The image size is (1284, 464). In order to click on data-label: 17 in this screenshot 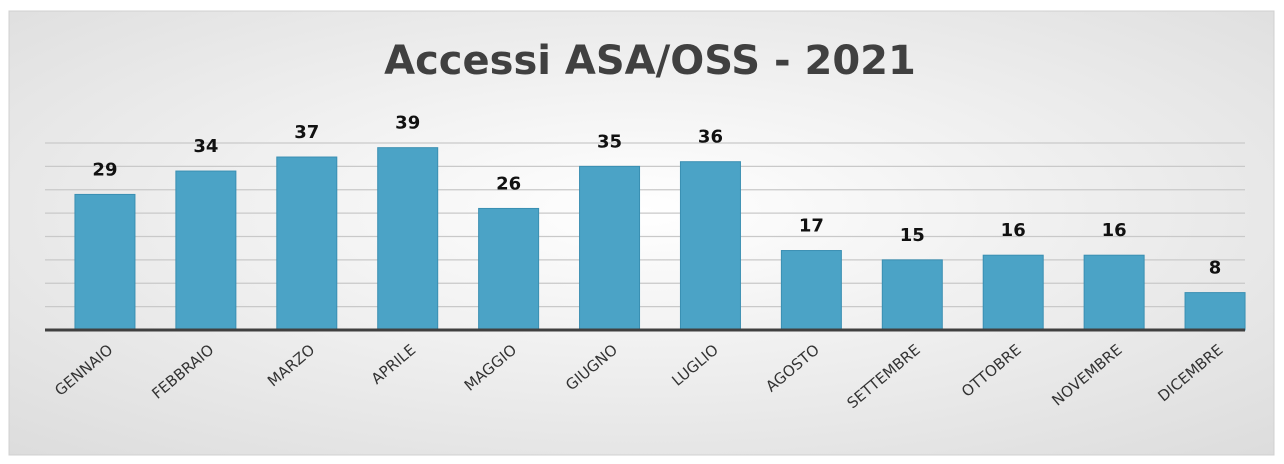, I will do `click(811, 226)`.